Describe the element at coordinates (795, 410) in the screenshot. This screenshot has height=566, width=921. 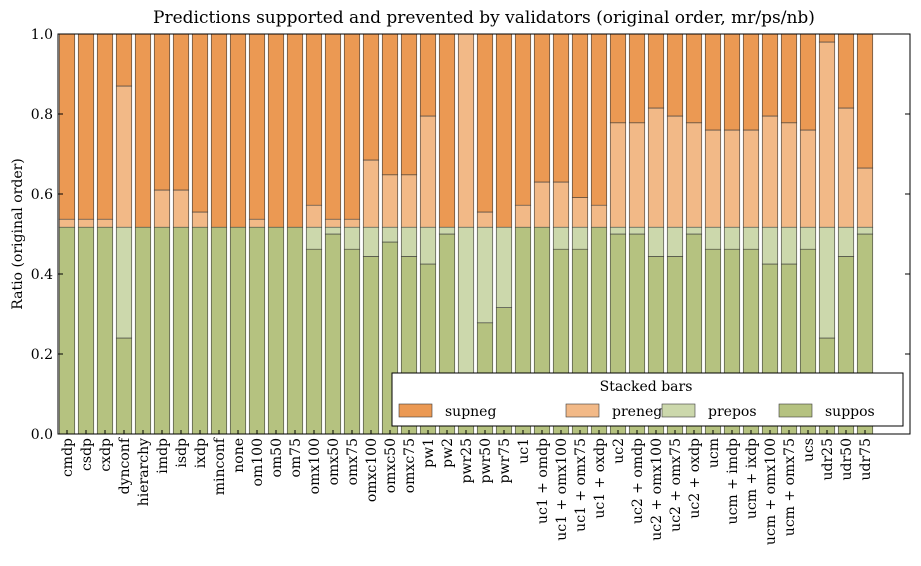
I see `legend-swatch-suppos` at that location.